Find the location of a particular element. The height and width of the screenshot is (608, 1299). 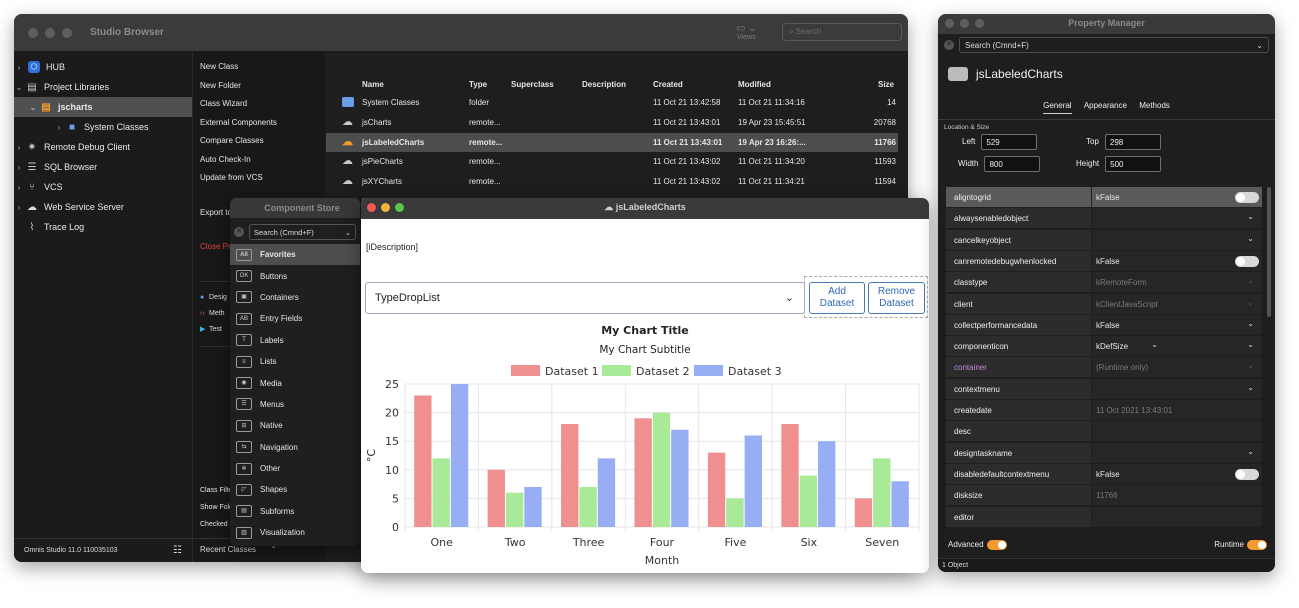

column-modified: Modified is located at coordinates (754, 84).